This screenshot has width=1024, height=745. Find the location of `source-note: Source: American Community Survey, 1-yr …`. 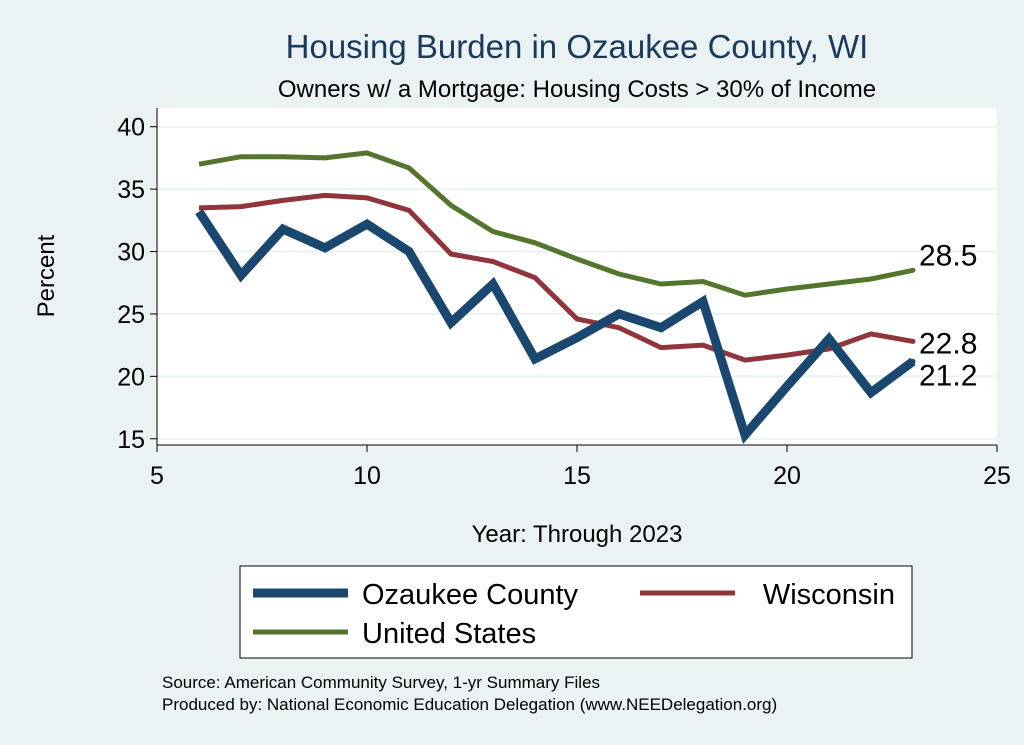

source-note: Source: American Community Survey, 1-yr … is located at coordinates (381, 682).